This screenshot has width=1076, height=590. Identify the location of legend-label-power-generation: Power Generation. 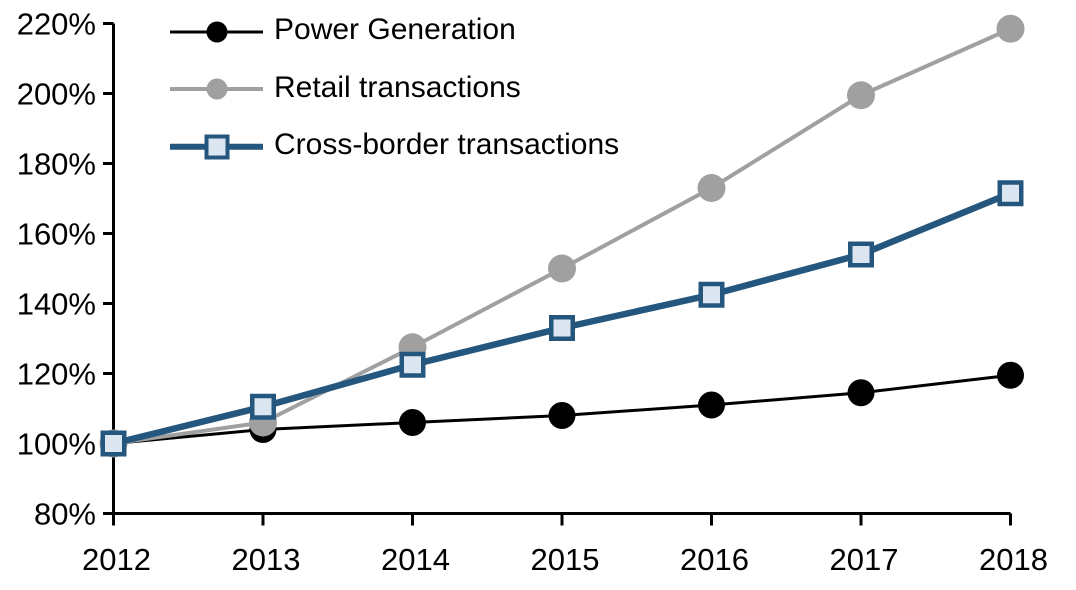
(395, 30).